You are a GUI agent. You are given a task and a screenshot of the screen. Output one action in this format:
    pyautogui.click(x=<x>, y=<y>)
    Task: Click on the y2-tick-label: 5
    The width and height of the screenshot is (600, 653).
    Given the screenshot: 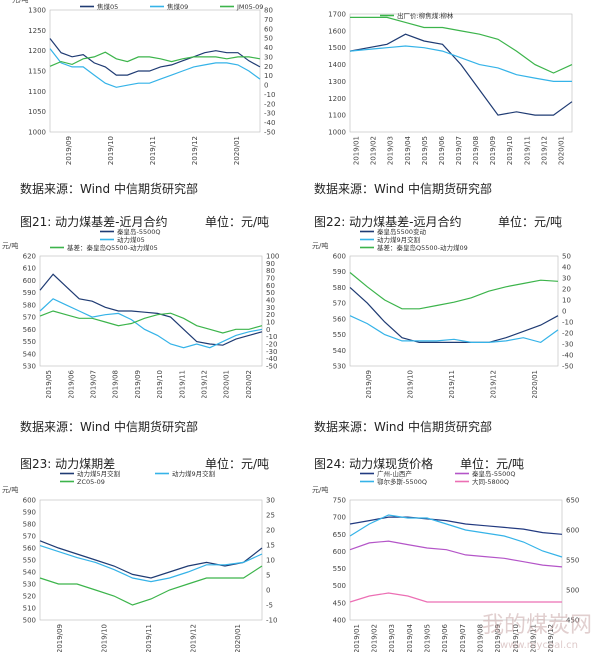 What is the action you would take?
    pyautogui.click(x=268, y=576)
    